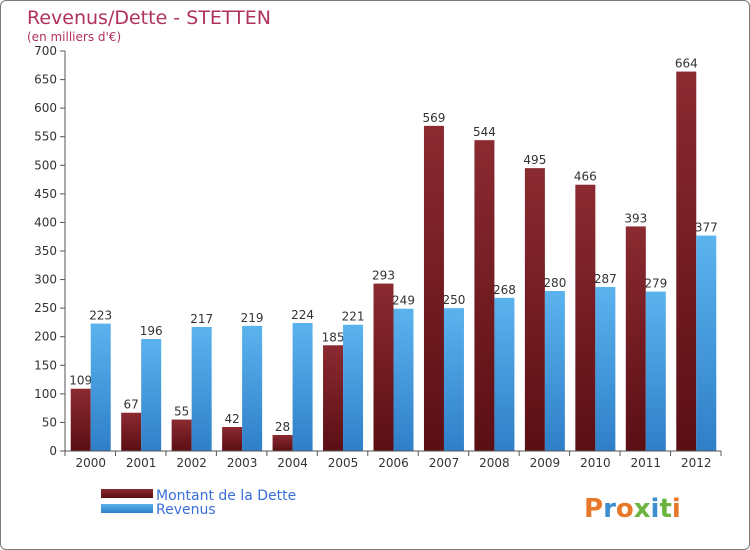 The image size is (750, 550). I want to click on data-label-debt: 67, so click(131, 405).